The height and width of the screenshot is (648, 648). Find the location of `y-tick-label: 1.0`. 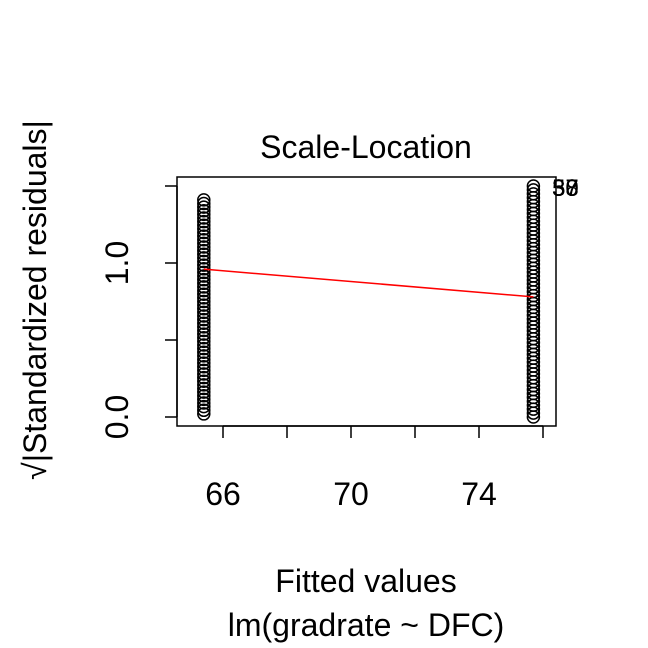

y-tick-label: 1.0 is located at coordinates (117, 263).